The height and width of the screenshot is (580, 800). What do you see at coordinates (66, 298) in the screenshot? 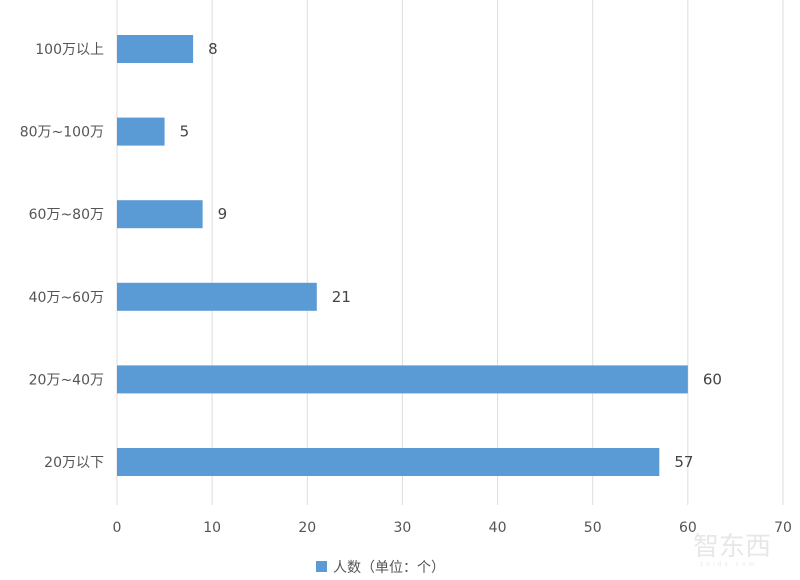
I see `y-category-label: 40万~60万` at bounding box center [66, 298].